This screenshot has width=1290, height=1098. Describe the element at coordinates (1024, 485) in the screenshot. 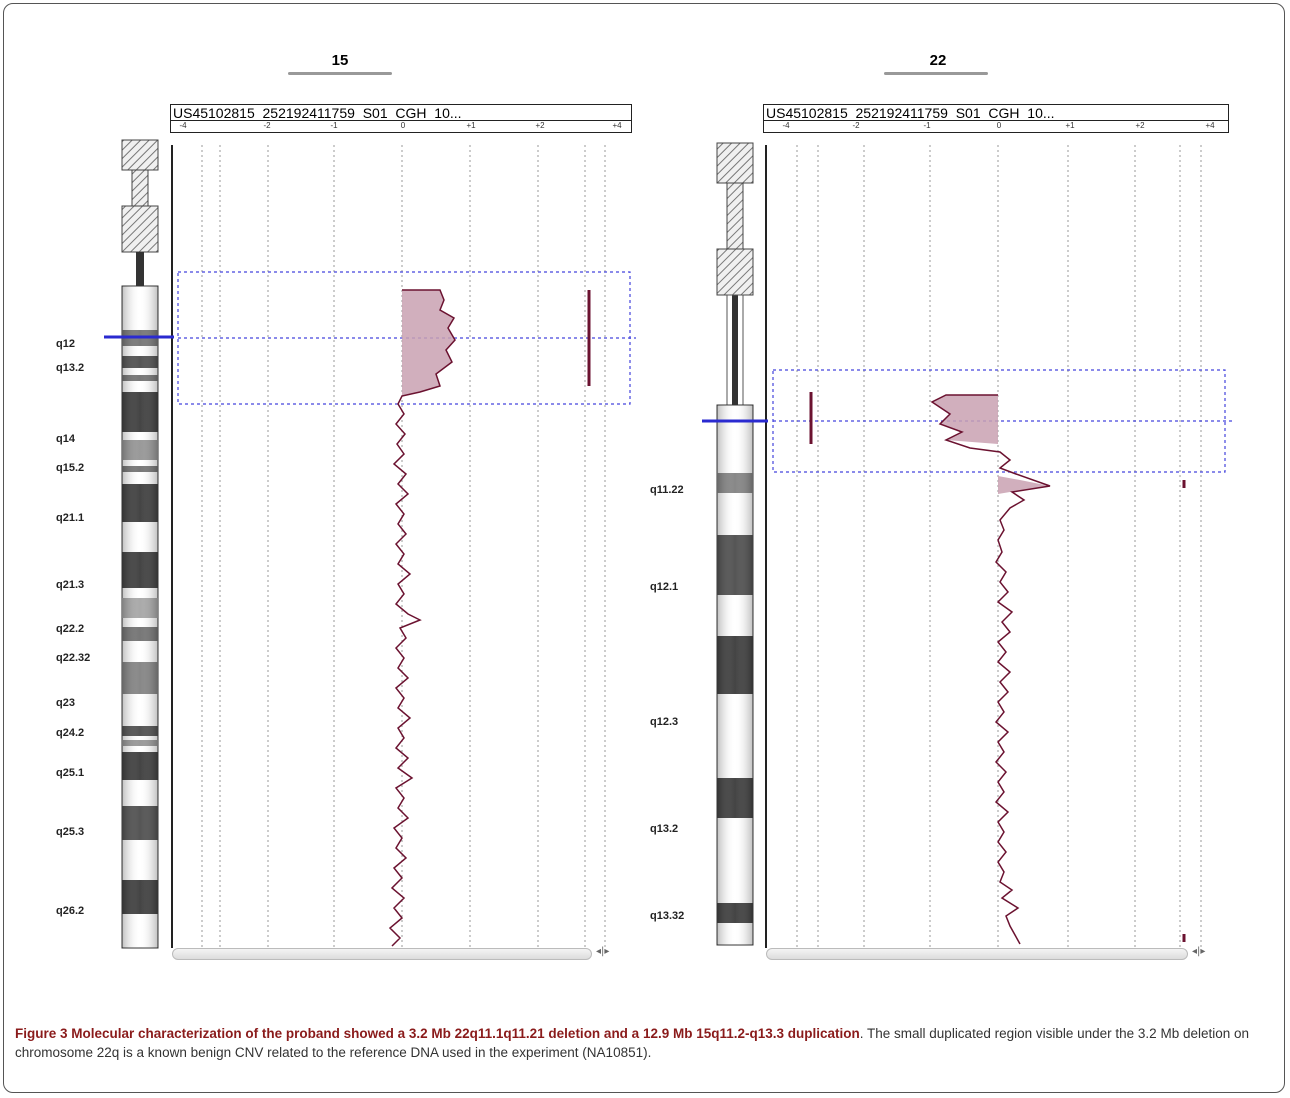

I see `chr22-duplication-fill` at that location.